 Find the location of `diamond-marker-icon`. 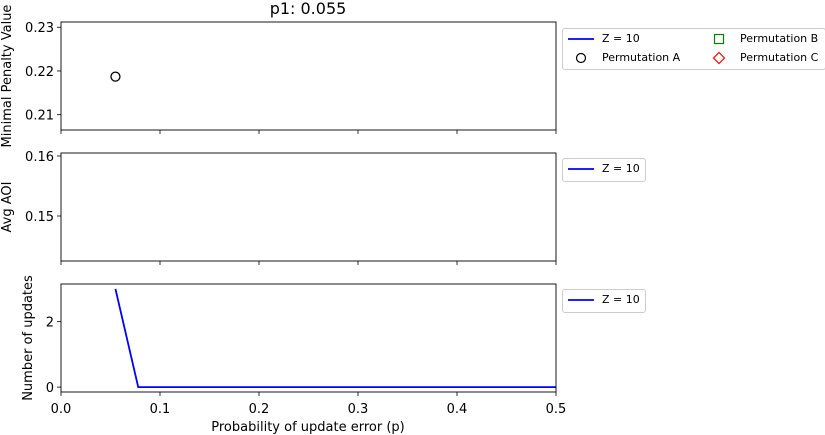

diamond-marker-icon is located at coordinates (719, 58).